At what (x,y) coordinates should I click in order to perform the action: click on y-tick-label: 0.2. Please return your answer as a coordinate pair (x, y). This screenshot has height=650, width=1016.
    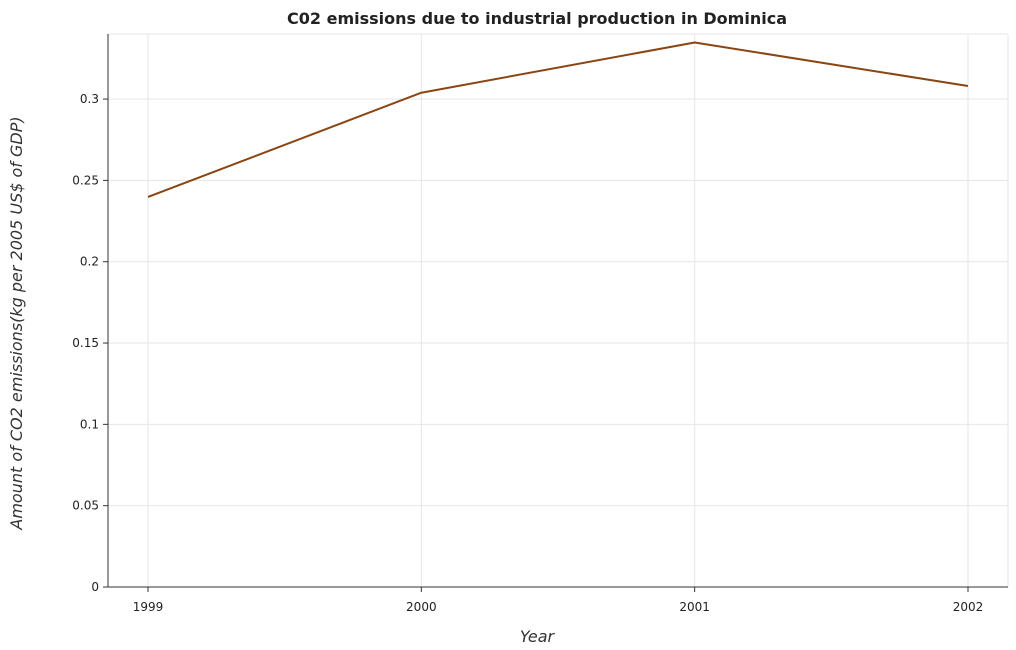
    Looking at the image, I should click on (89, 262).